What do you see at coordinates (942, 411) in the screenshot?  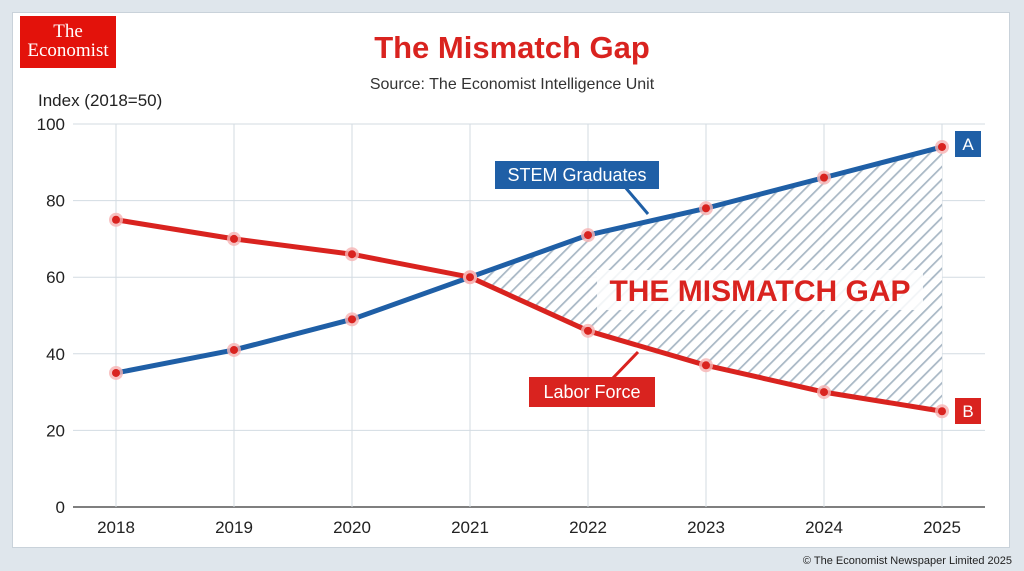 I see `labor-point-2025` at bounding box center [942, 411].